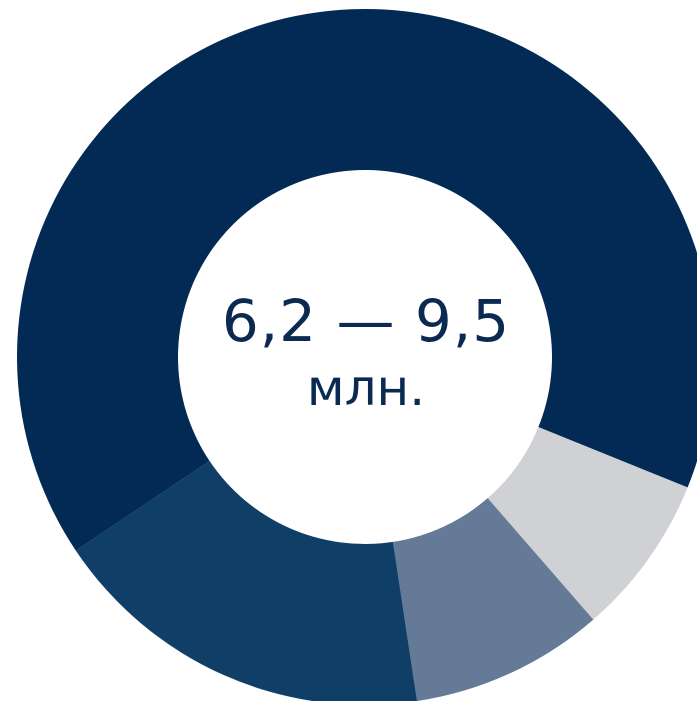 Image resolution: width=697 pixels, height=701 pixels. I want to click on center-value: 6,2 — 9,5, so click(366, 321).